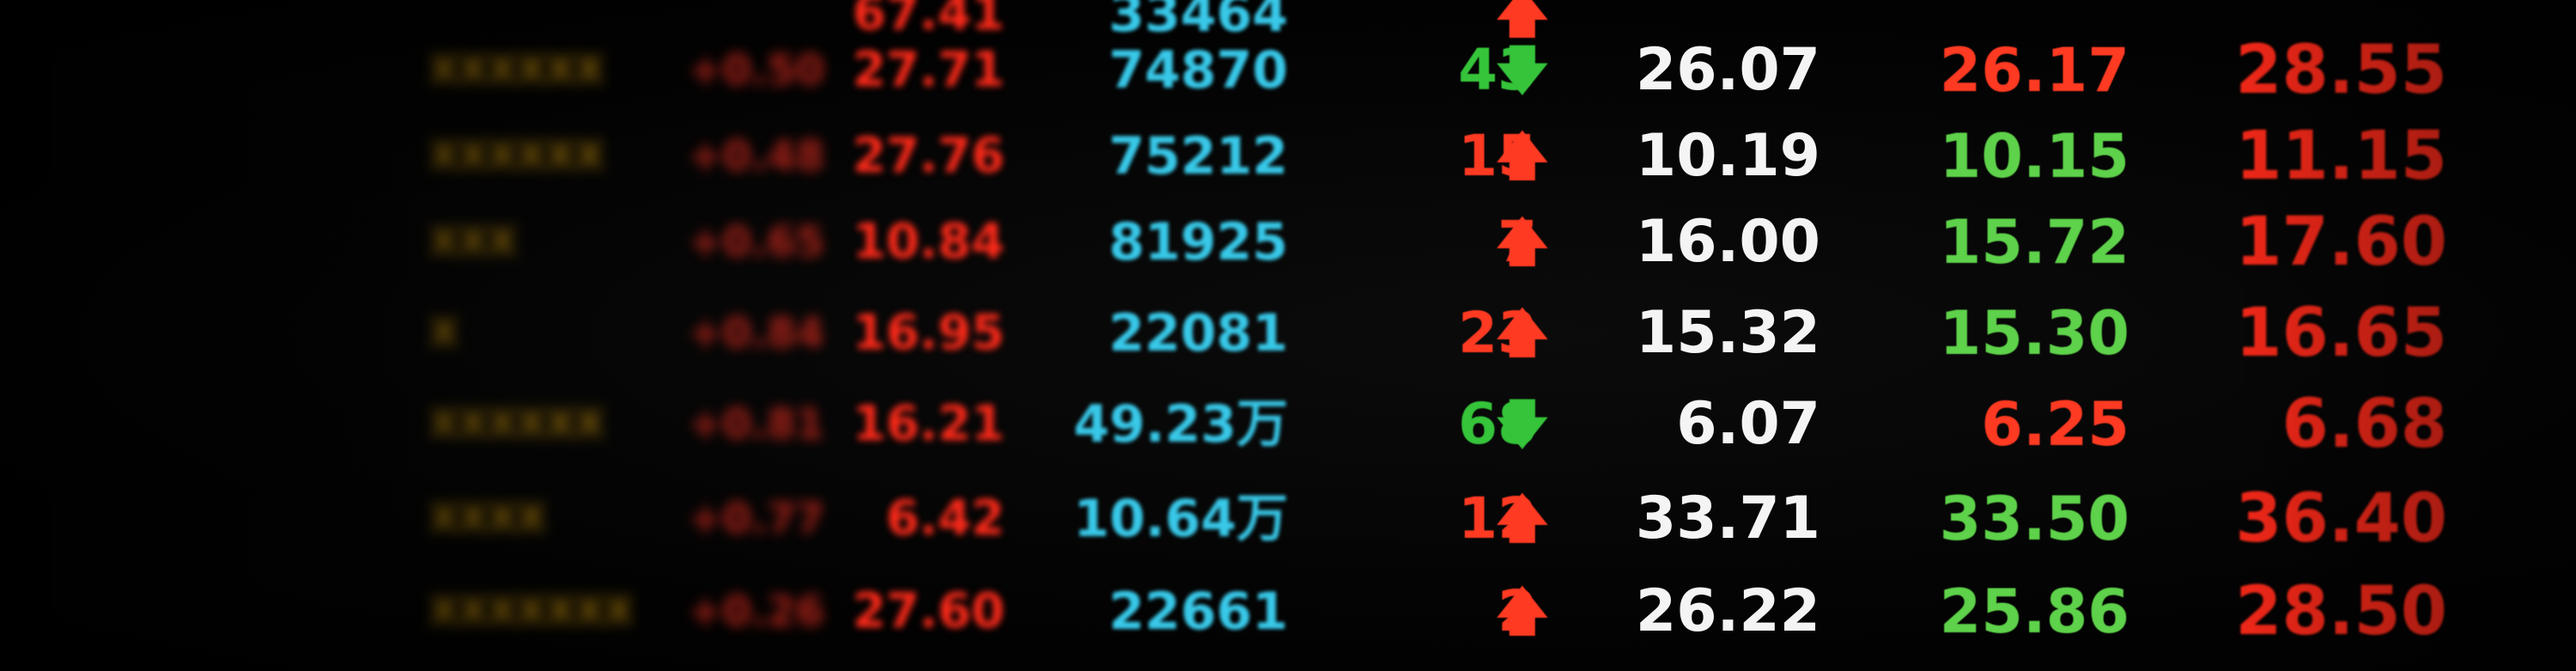 This screenshot has width=2576, height=671. What do you see at coordinates (929, 333) in the screenshot?
I see `last-price: 16.95` at bounding box center [929, 333].